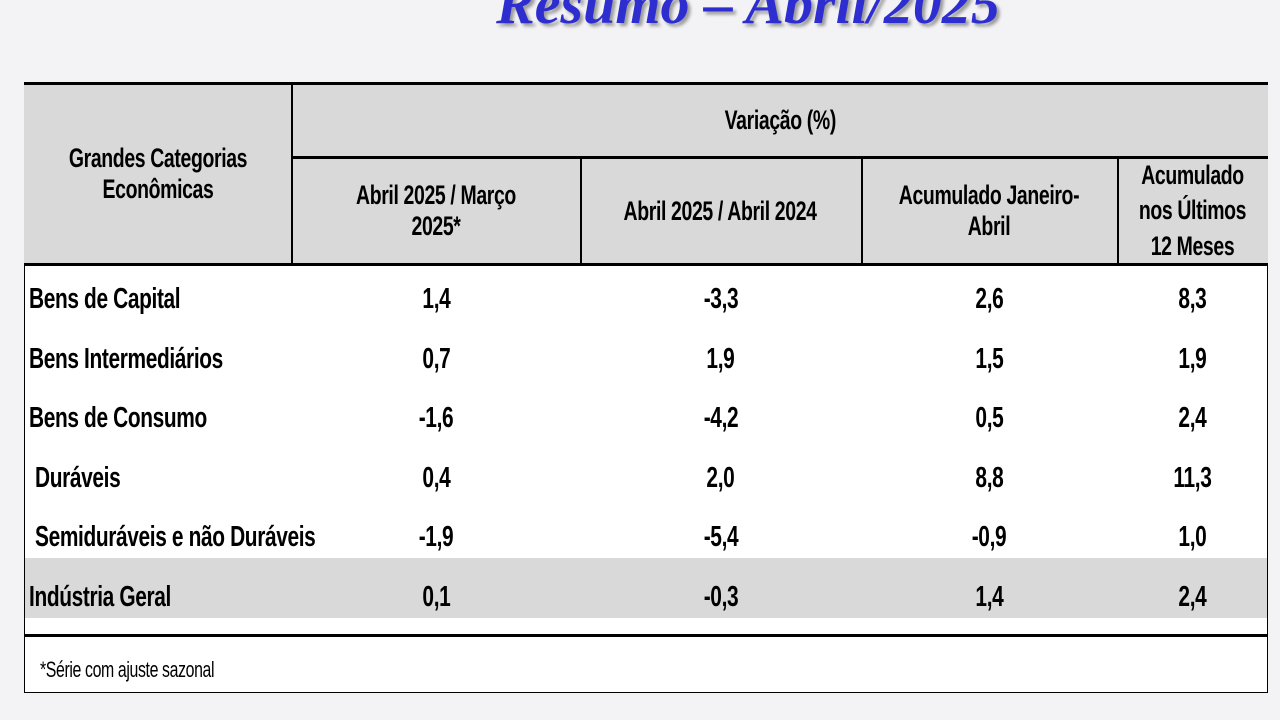  I want to click on column-header-cell: Abril 2025 / Março 2025*, so click(436, 211).